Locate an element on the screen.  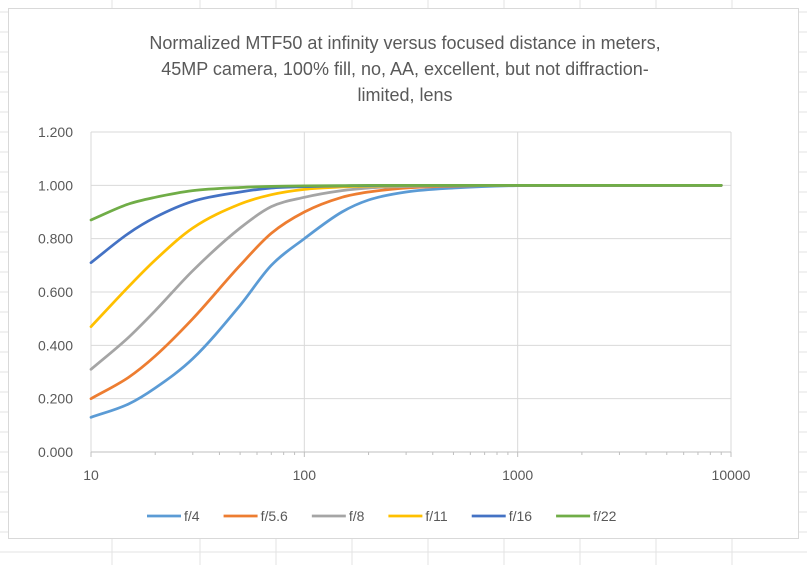
legend-label-f-8: f/8 is located at coordinates (357, 516).